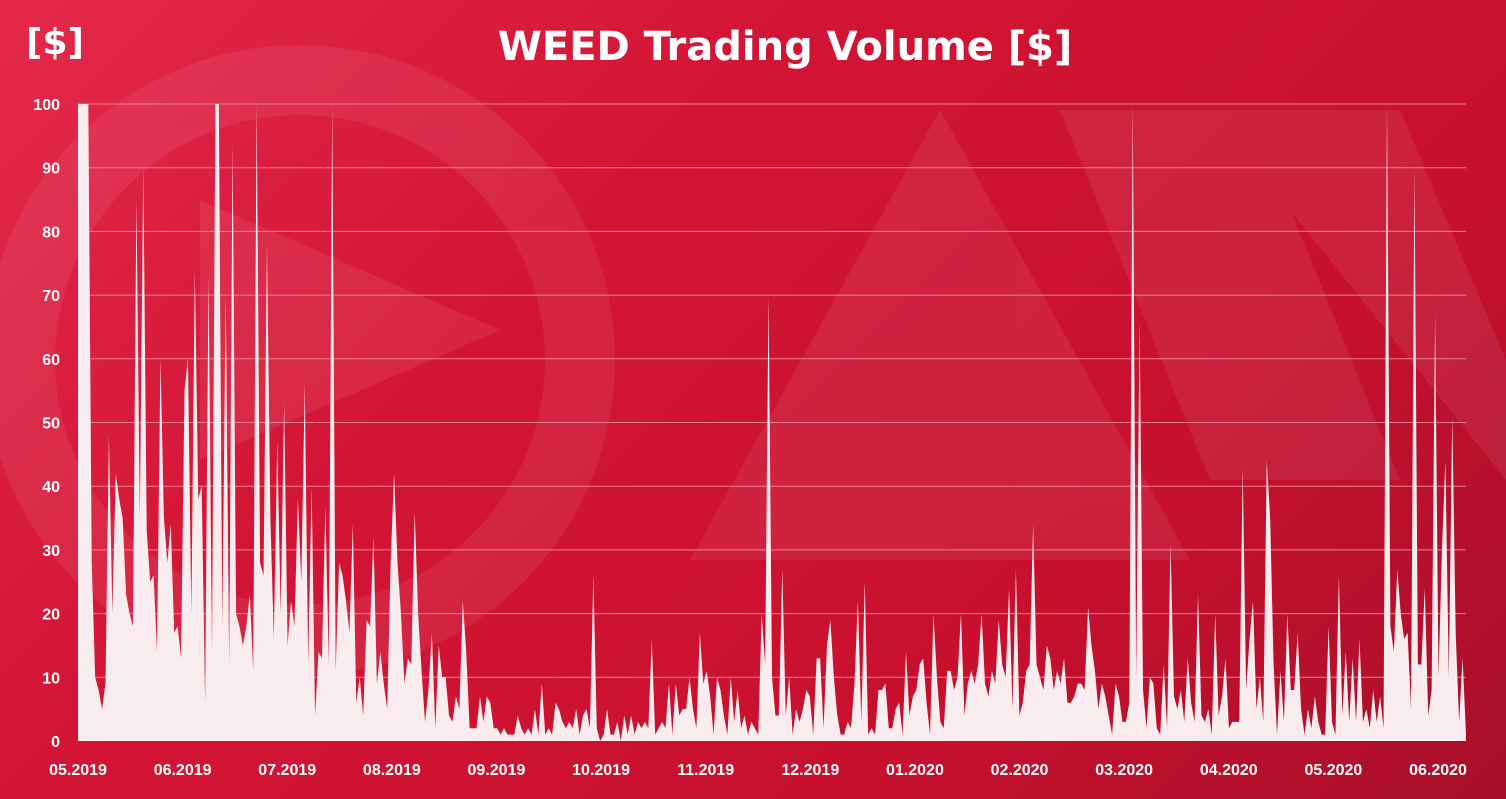 The image size is (1506, 799). I want to click on x-tick-label: 06.2020, so click(1438, 770).